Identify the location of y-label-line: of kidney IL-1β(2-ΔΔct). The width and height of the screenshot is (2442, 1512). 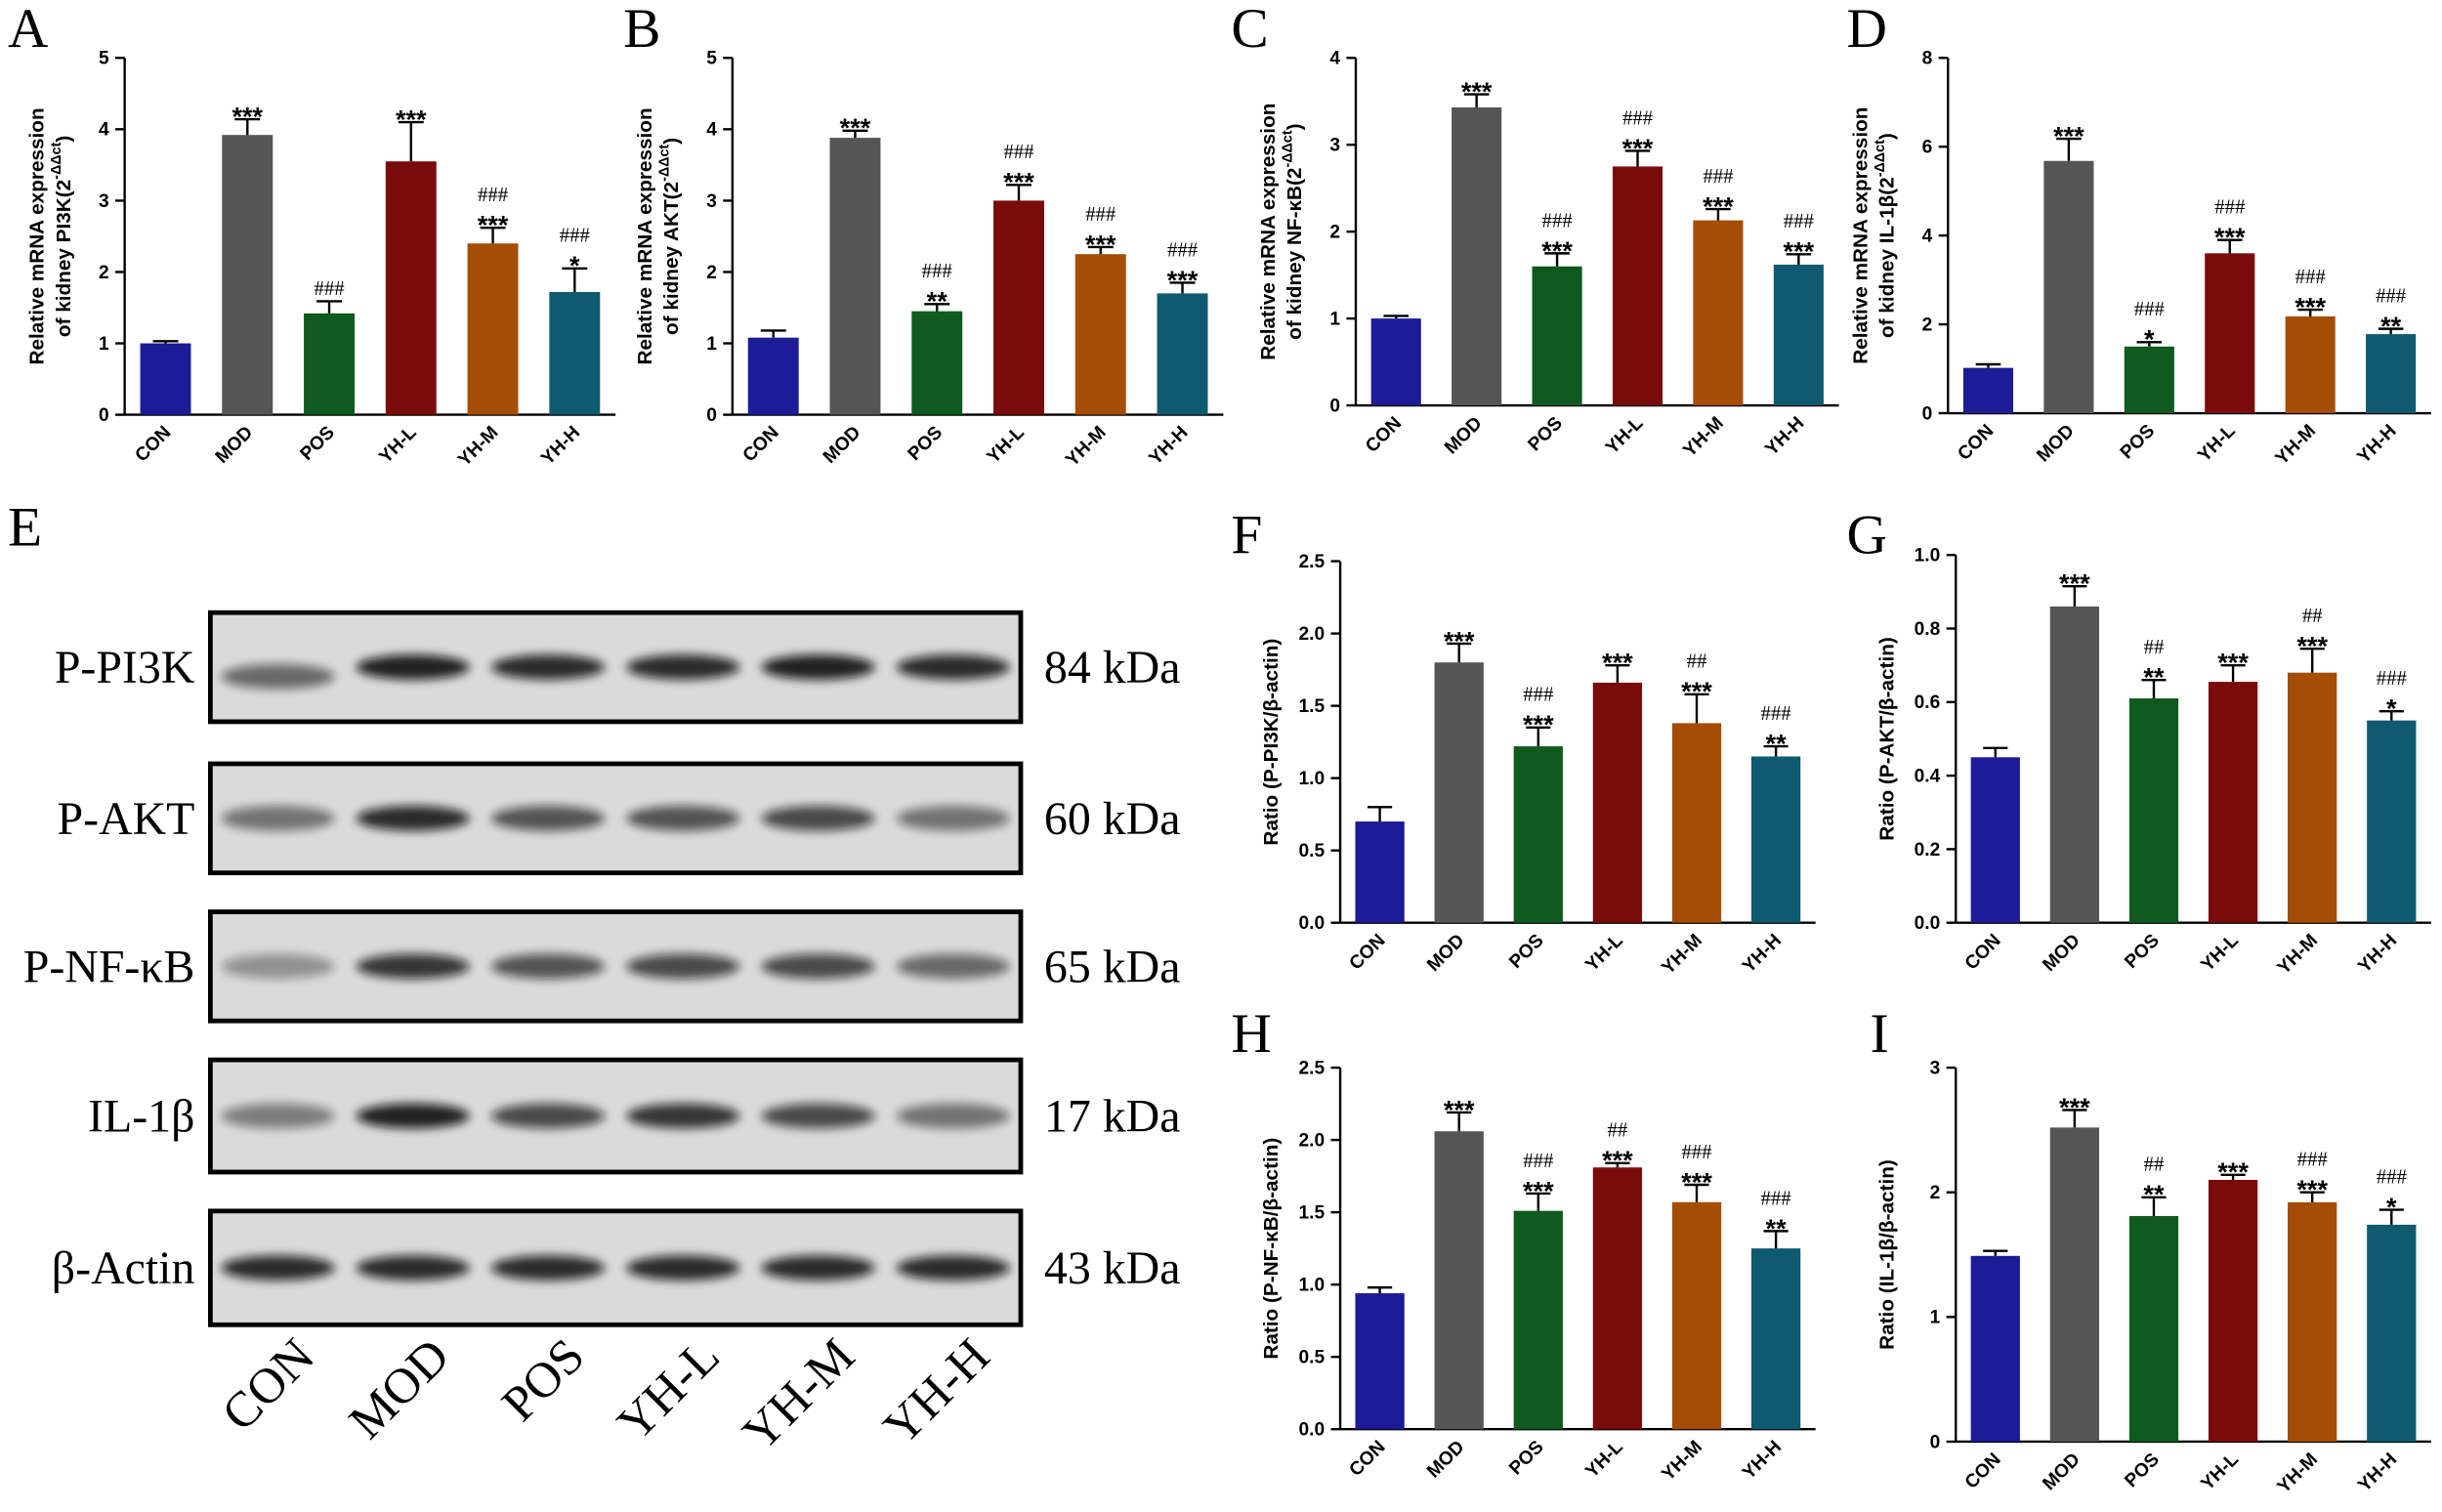
(1886, 235).